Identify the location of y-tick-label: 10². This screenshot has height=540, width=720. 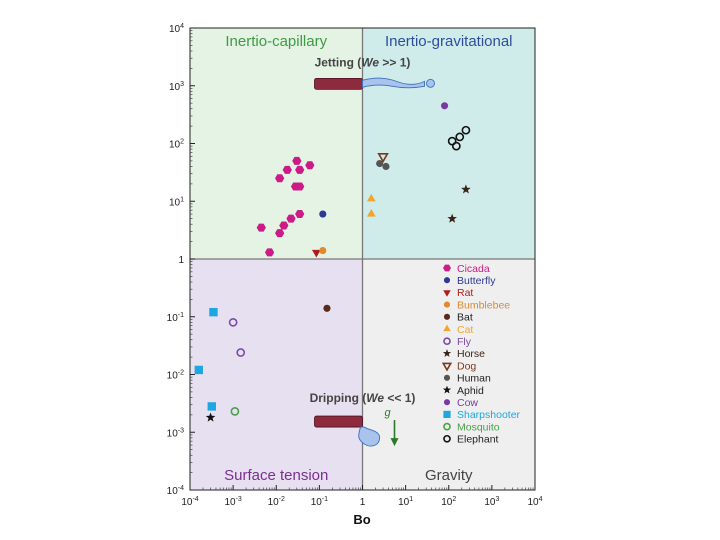
(176, 145).